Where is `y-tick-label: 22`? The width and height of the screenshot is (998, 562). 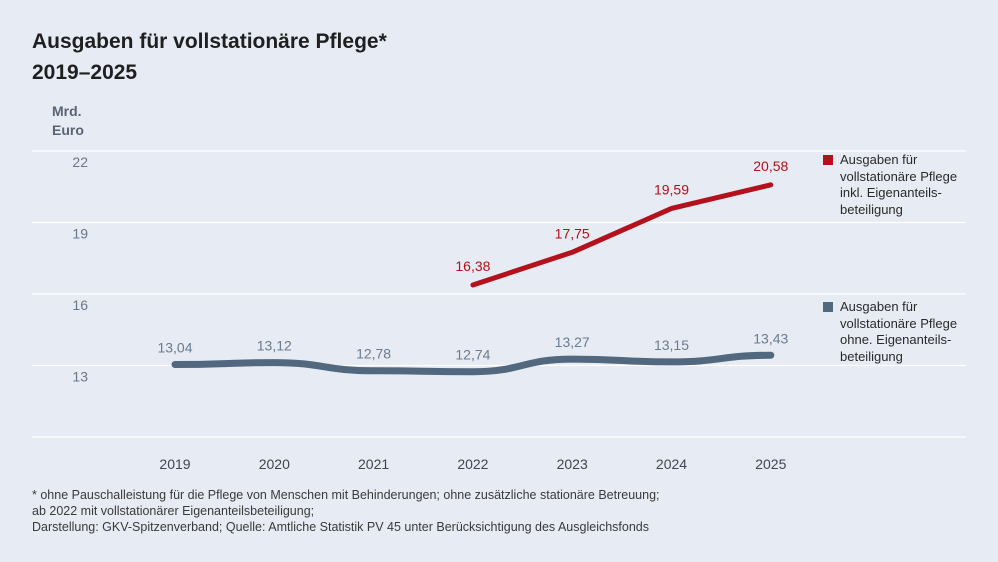 y-tick-label: 22 is located at coordinates (80, 162).